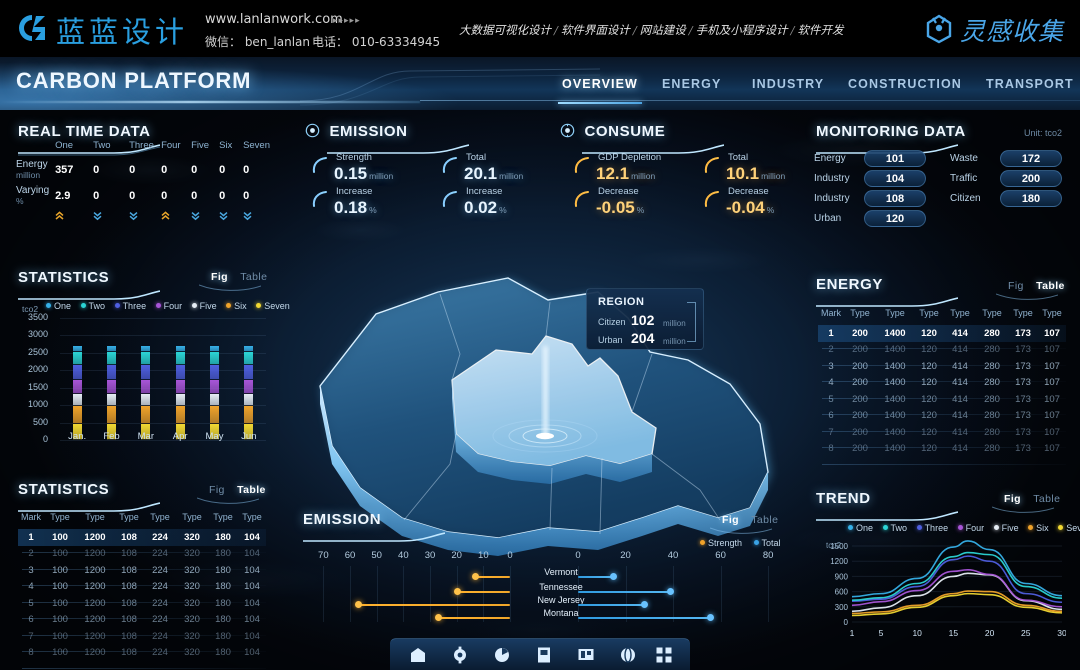  I want to click on table-row: 4 100 1200 108 224 320 180 104, so click(142, 587).